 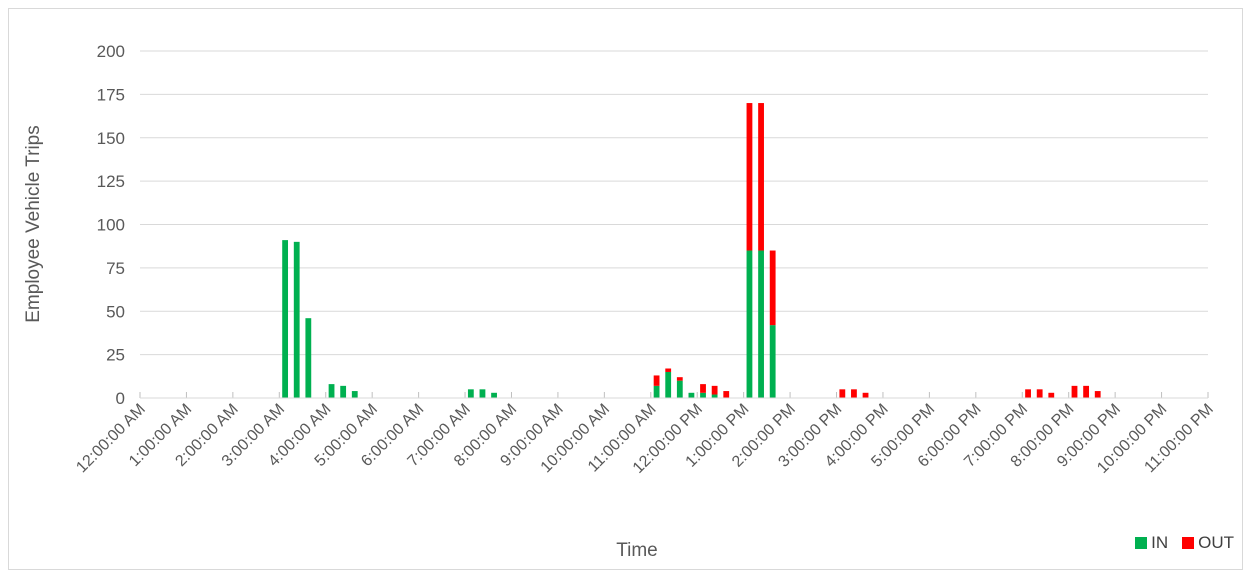 I want to click on y-tick-label: 0, so click(x=120, y=398).